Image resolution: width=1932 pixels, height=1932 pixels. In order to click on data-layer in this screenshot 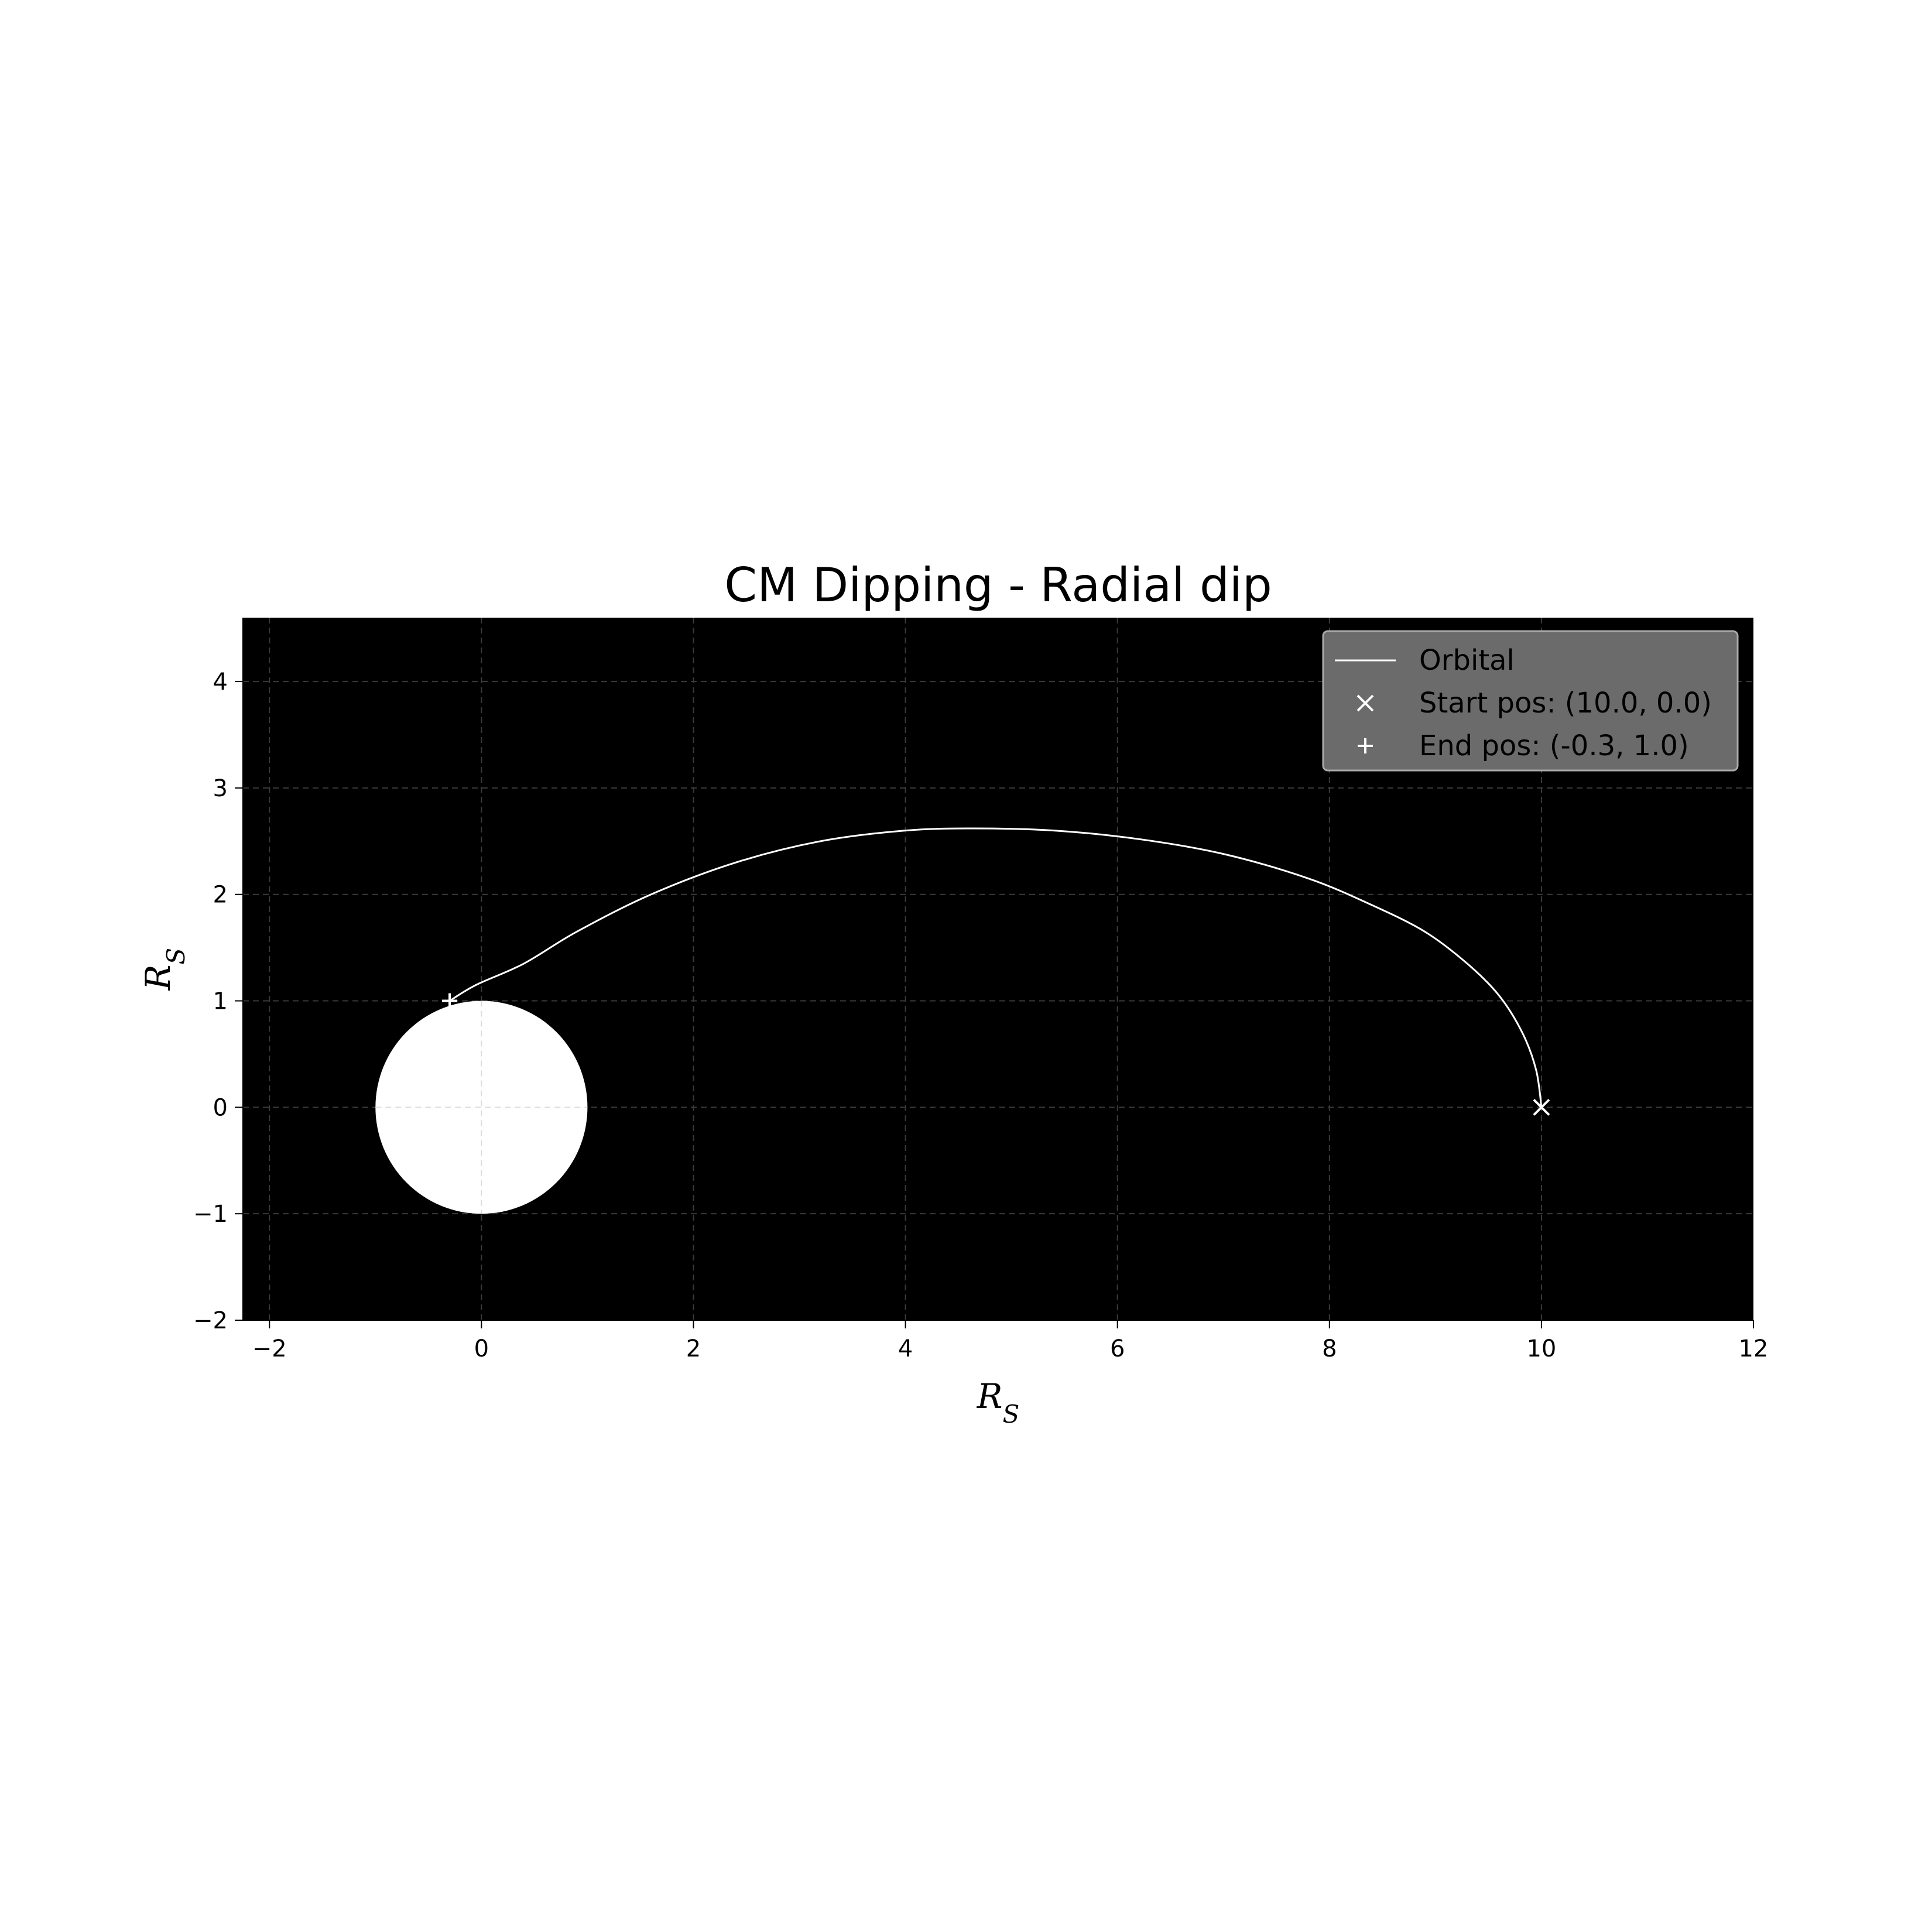, I will do `click(996, 971)`.